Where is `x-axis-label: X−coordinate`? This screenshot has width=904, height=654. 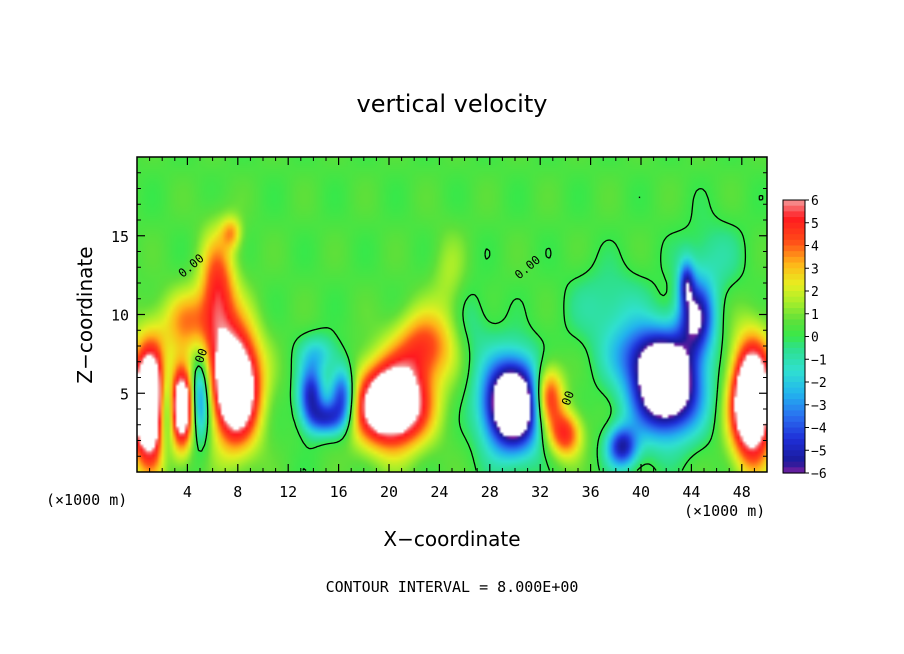
x-axis-label: X−coordinate is located at coordinates (451, 539).